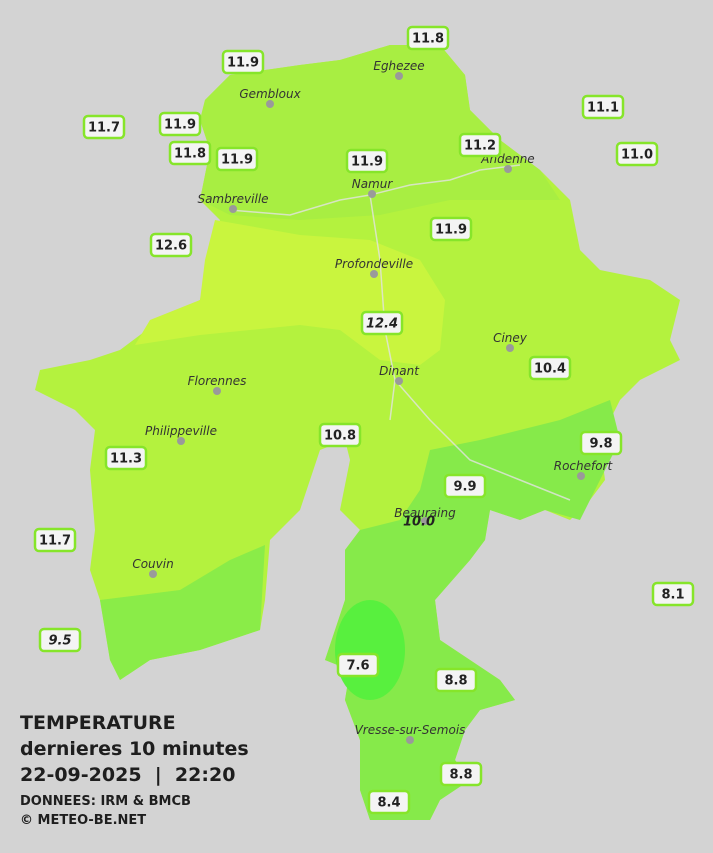  I want to click on southwest-zone, so click(182, 612).